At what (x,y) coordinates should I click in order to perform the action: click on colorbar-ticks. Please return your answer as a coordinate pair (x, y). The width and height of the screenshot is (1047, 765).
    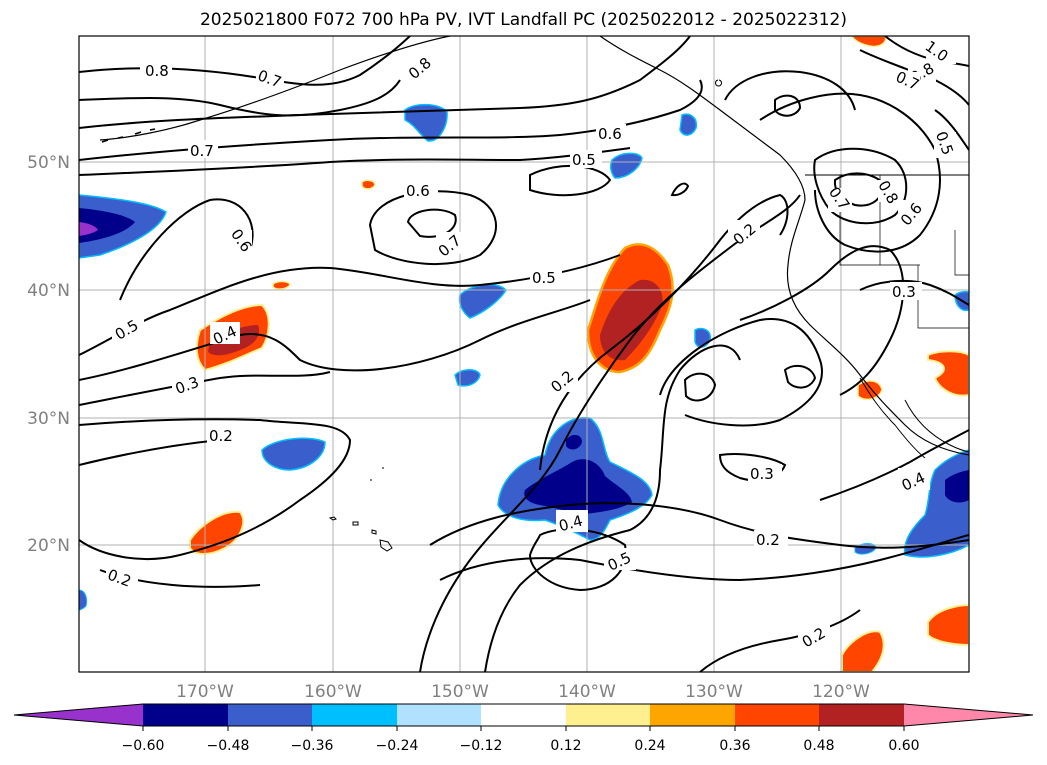
    Looking at the image, I should click on (523, 728).